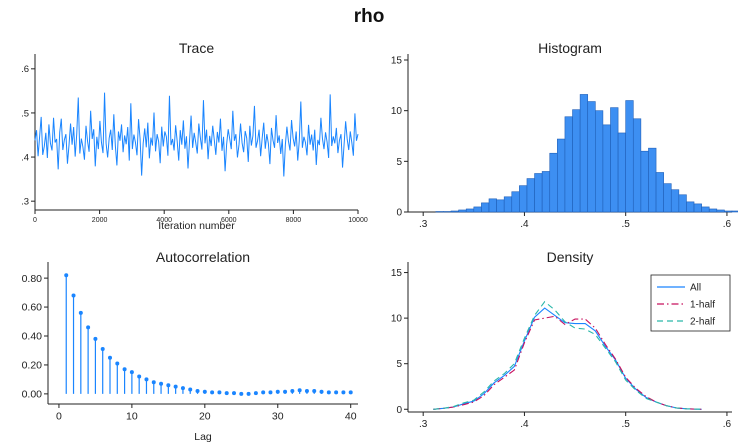 The height and width of the screenshot is (442, 738). I want to click on autocorrelation-y-tick-label: 0.60, so click(32, 308).